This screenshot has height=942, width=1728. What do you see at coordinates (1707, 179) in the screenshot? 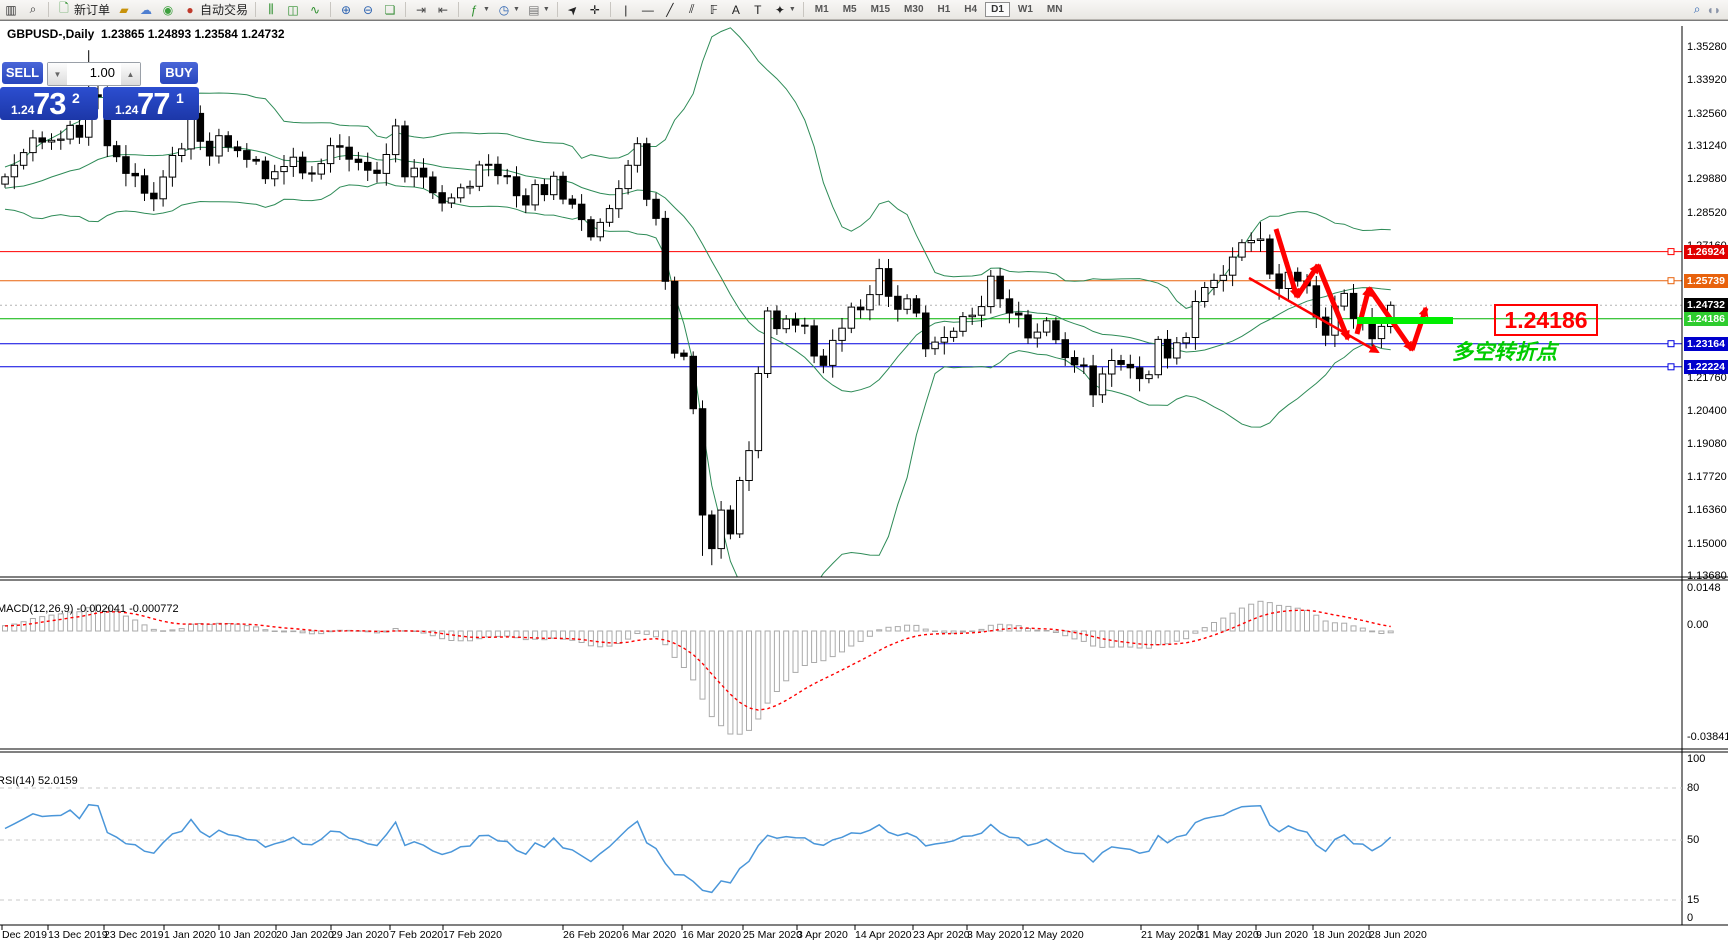
I see `price-axis-tick: 1.29880` at bounding box center [1707, 179].